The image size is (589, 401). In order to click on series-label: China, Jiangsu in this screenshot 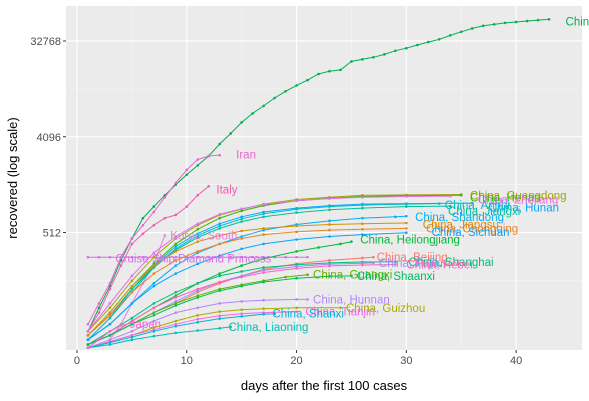, I will do `click(461, 225)`.